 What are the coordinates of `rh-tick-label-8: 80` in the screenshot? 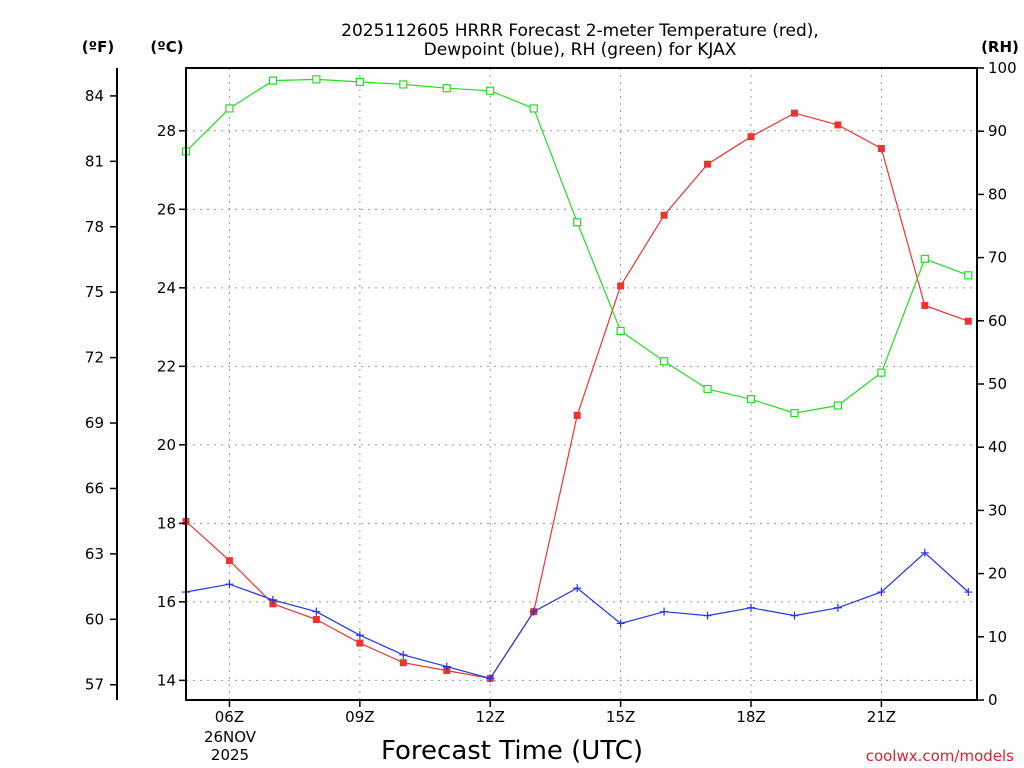 It's located at (997, 194).